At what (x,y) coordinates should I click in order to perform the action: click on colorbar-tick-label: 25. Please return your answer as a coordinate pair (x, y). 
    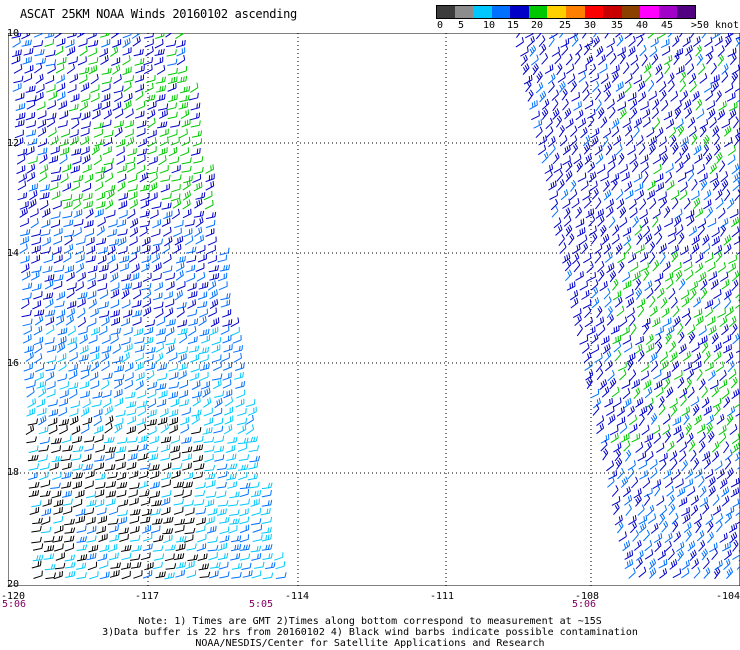
    Looking at the image, I should click on (565, 25).